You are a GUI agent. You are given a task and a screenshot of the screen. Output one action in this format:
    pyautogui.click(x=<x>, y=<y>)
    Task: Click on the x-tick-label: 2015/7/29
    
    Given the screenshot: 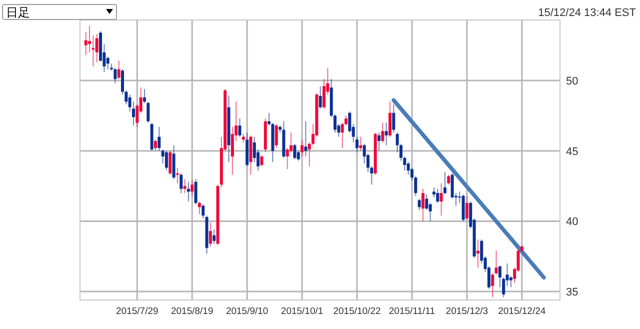 What is the action you would take?
    pyautogui.click(x=137, y=311)
    